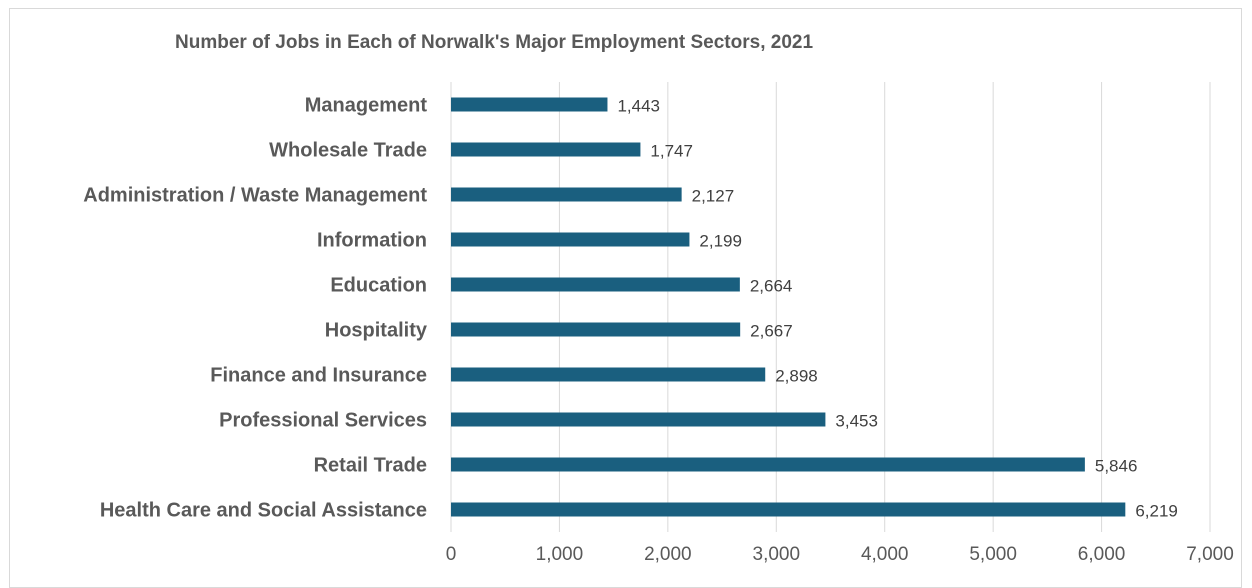  Describe the element at coordinates (348, 151) in the screenshot. I see `category-label: Wholesale Trade` at that location.